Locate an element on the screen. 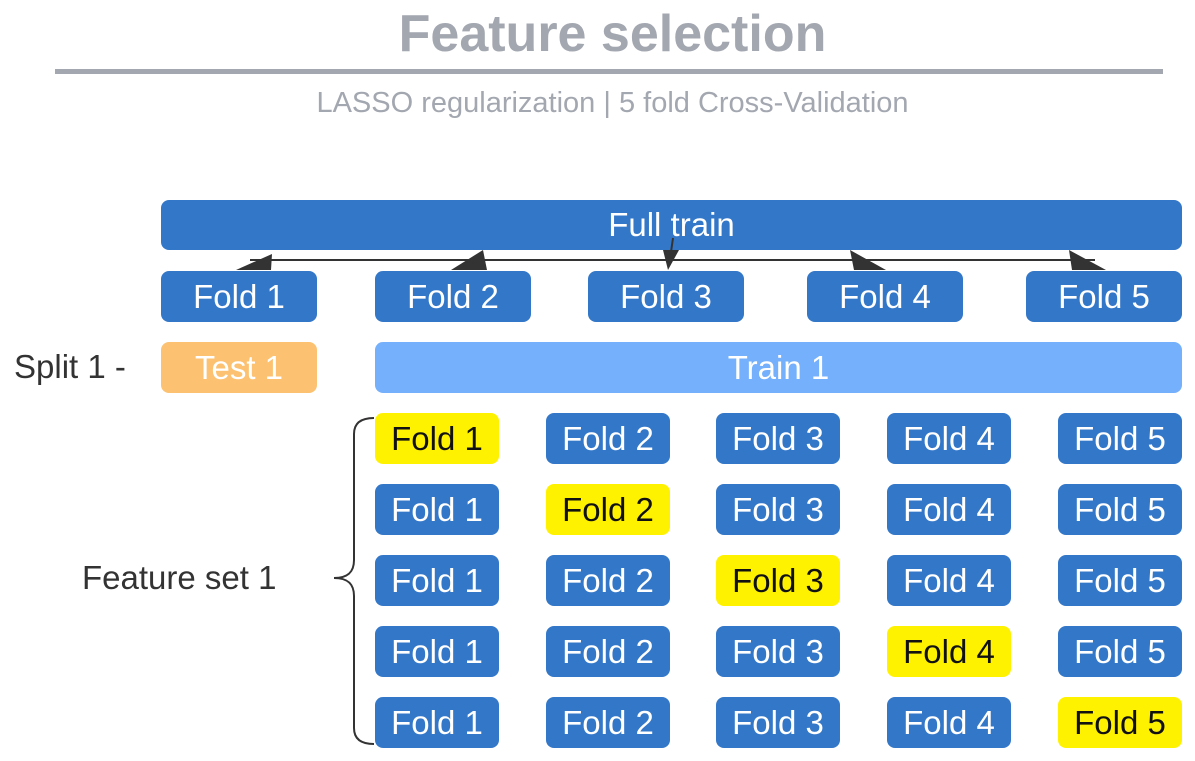  grid-fold-r2-c1: Fold 1 is located at coordinates (437, 509).